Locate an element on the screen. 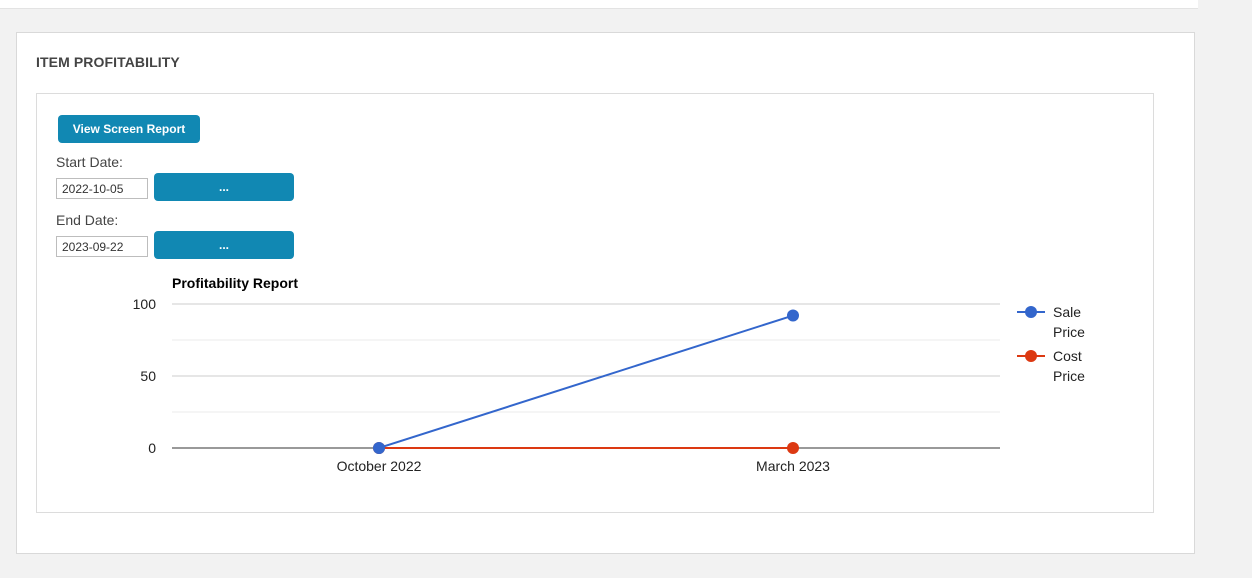 This screenshot has height=578, width=1252. y-axis-ticks: 0 50 100 is located at coordinates (145, 376).